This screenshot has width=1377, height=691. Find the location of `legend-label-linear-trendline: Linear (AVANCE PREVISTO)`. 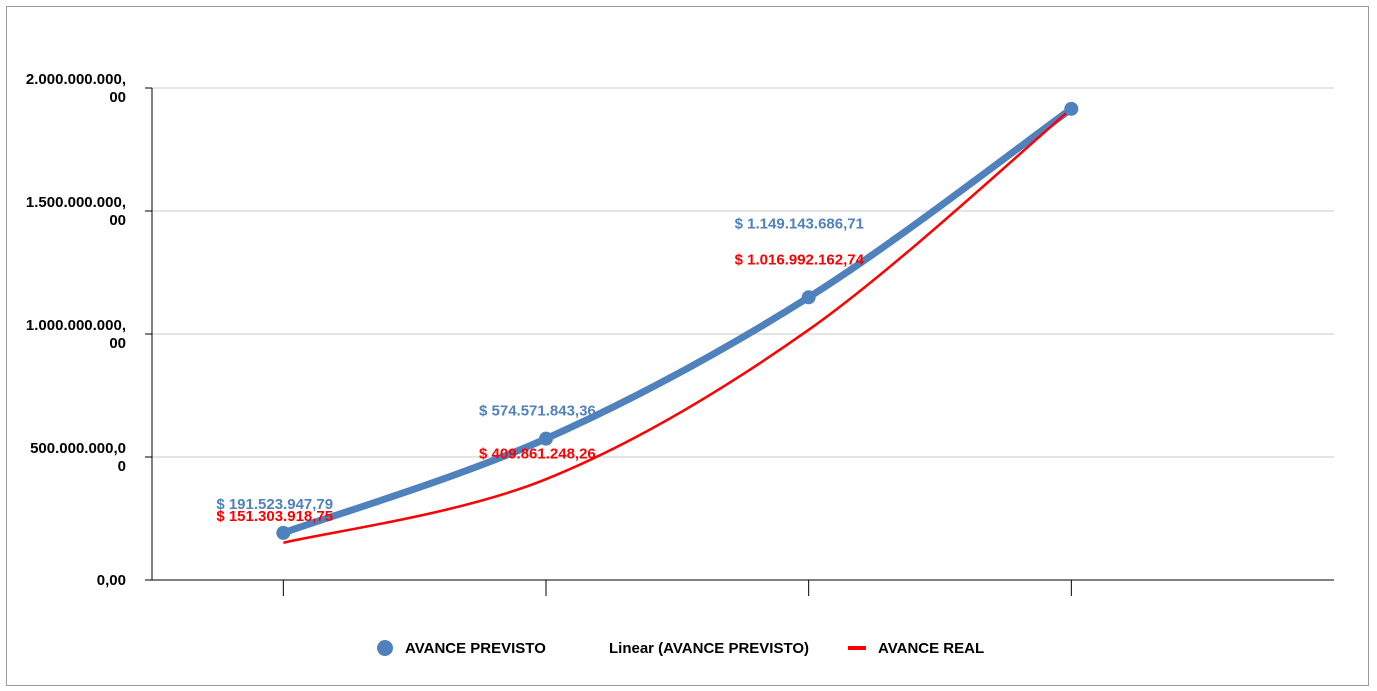

legend-label-linear-trendline: Linear (AVANCE PREVISTO) is located at coordinates (709, 648).